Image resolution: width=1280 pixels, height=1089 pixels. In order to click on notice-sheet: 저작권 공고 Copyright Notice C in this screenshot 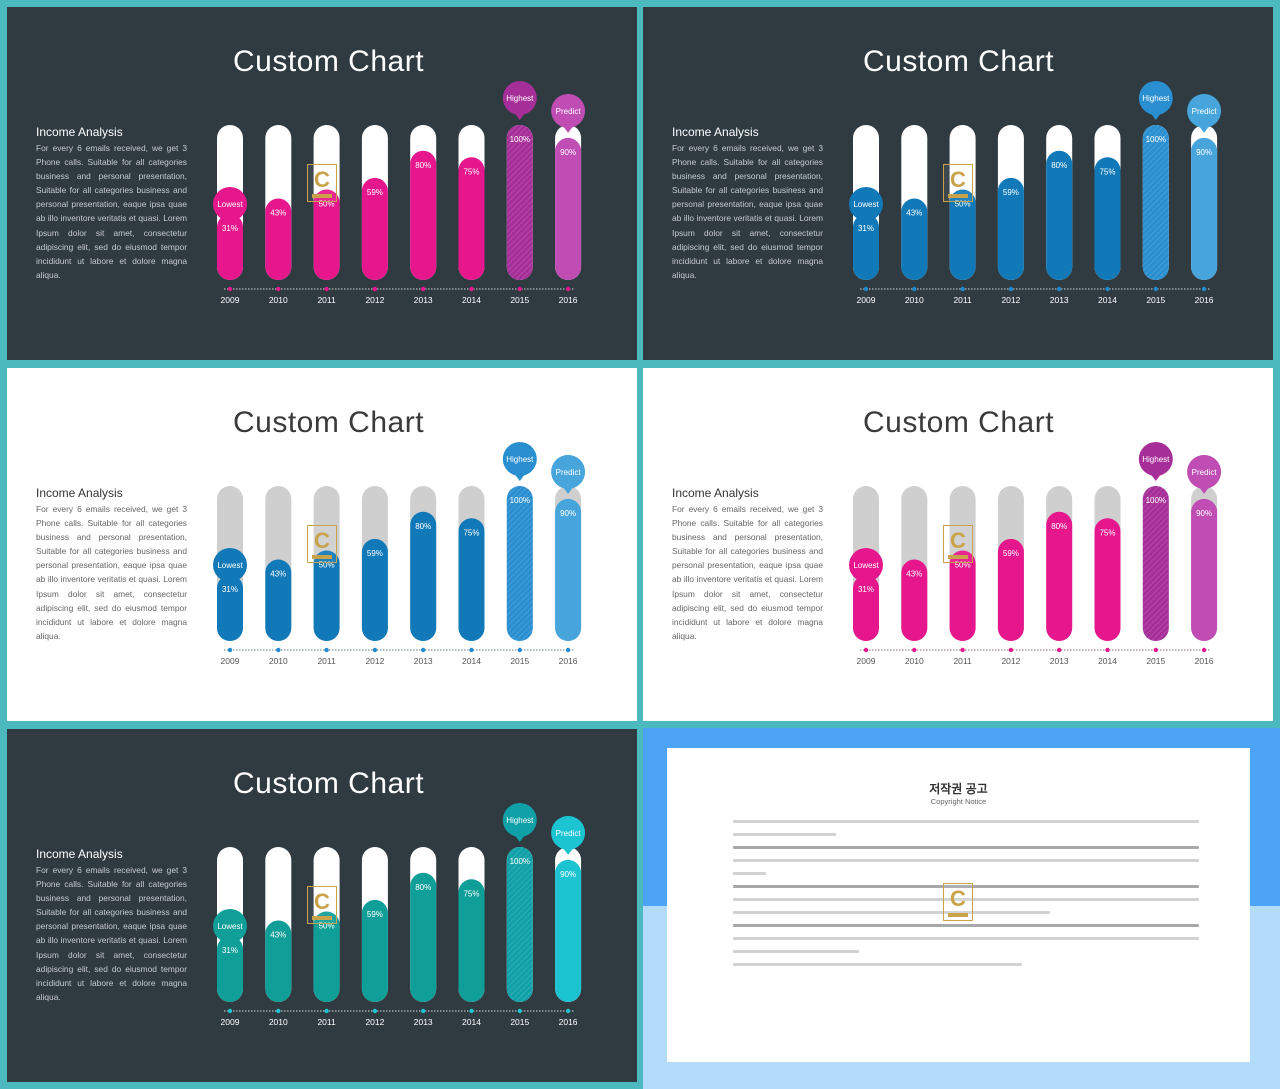, I will do `click(958, 905)`.